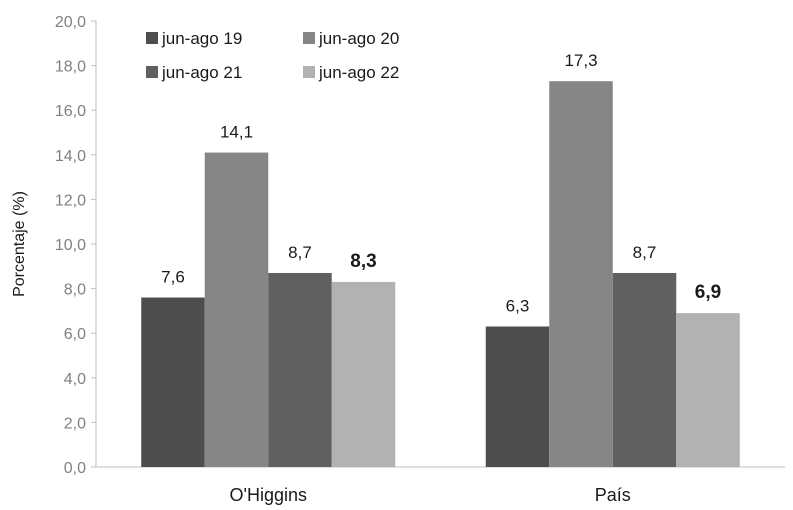 The width and height of the screenshot is (793, 510). I want to click on data-label: 7,6, so click(173, 277).